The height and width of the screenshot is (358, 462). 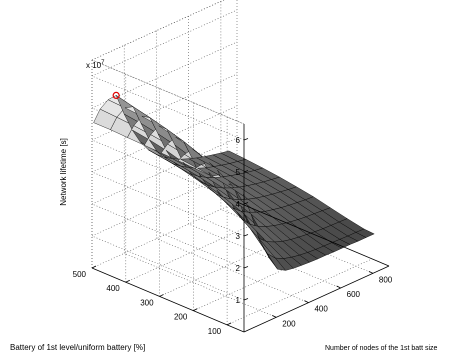 I want to click on y-tick-label: 100, so click(x=215, y=331).